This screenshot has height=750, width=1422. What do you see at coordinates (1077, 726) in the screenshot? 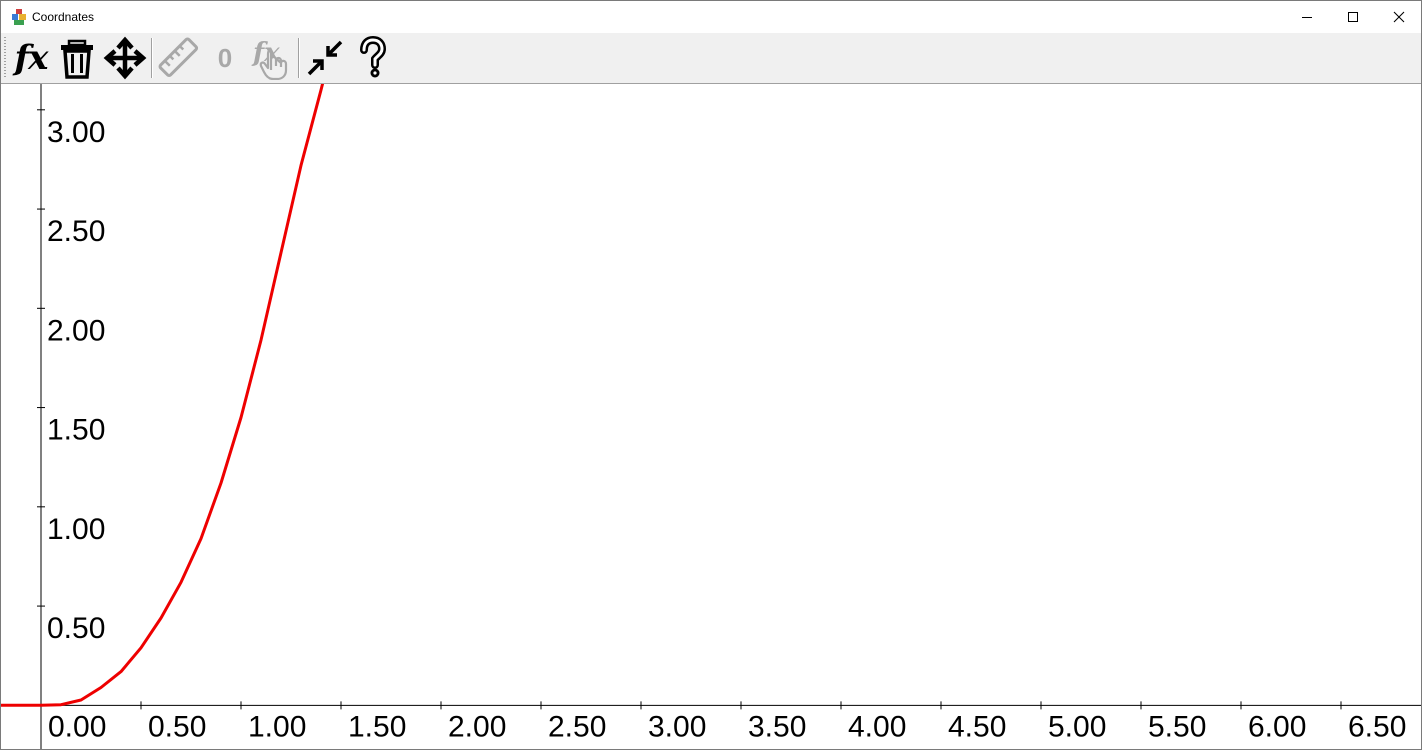
I see `x-tick-label: 5.00` at bounding box center [1077, 726].